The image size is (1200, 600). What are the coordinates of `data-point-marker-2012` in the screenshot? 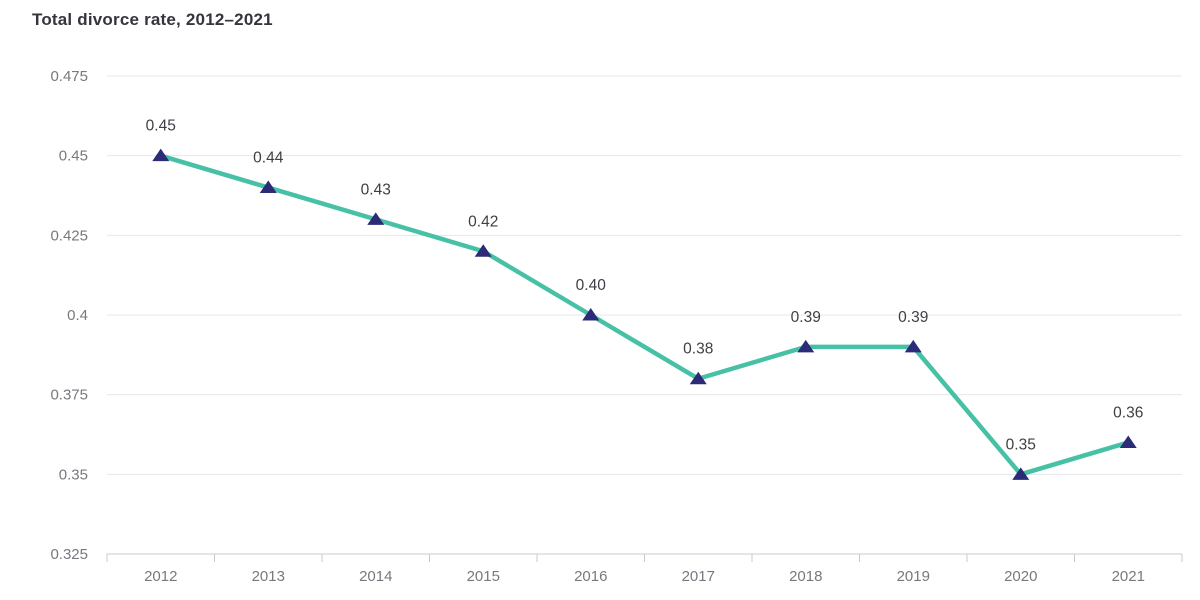 It's located at (161, 155).